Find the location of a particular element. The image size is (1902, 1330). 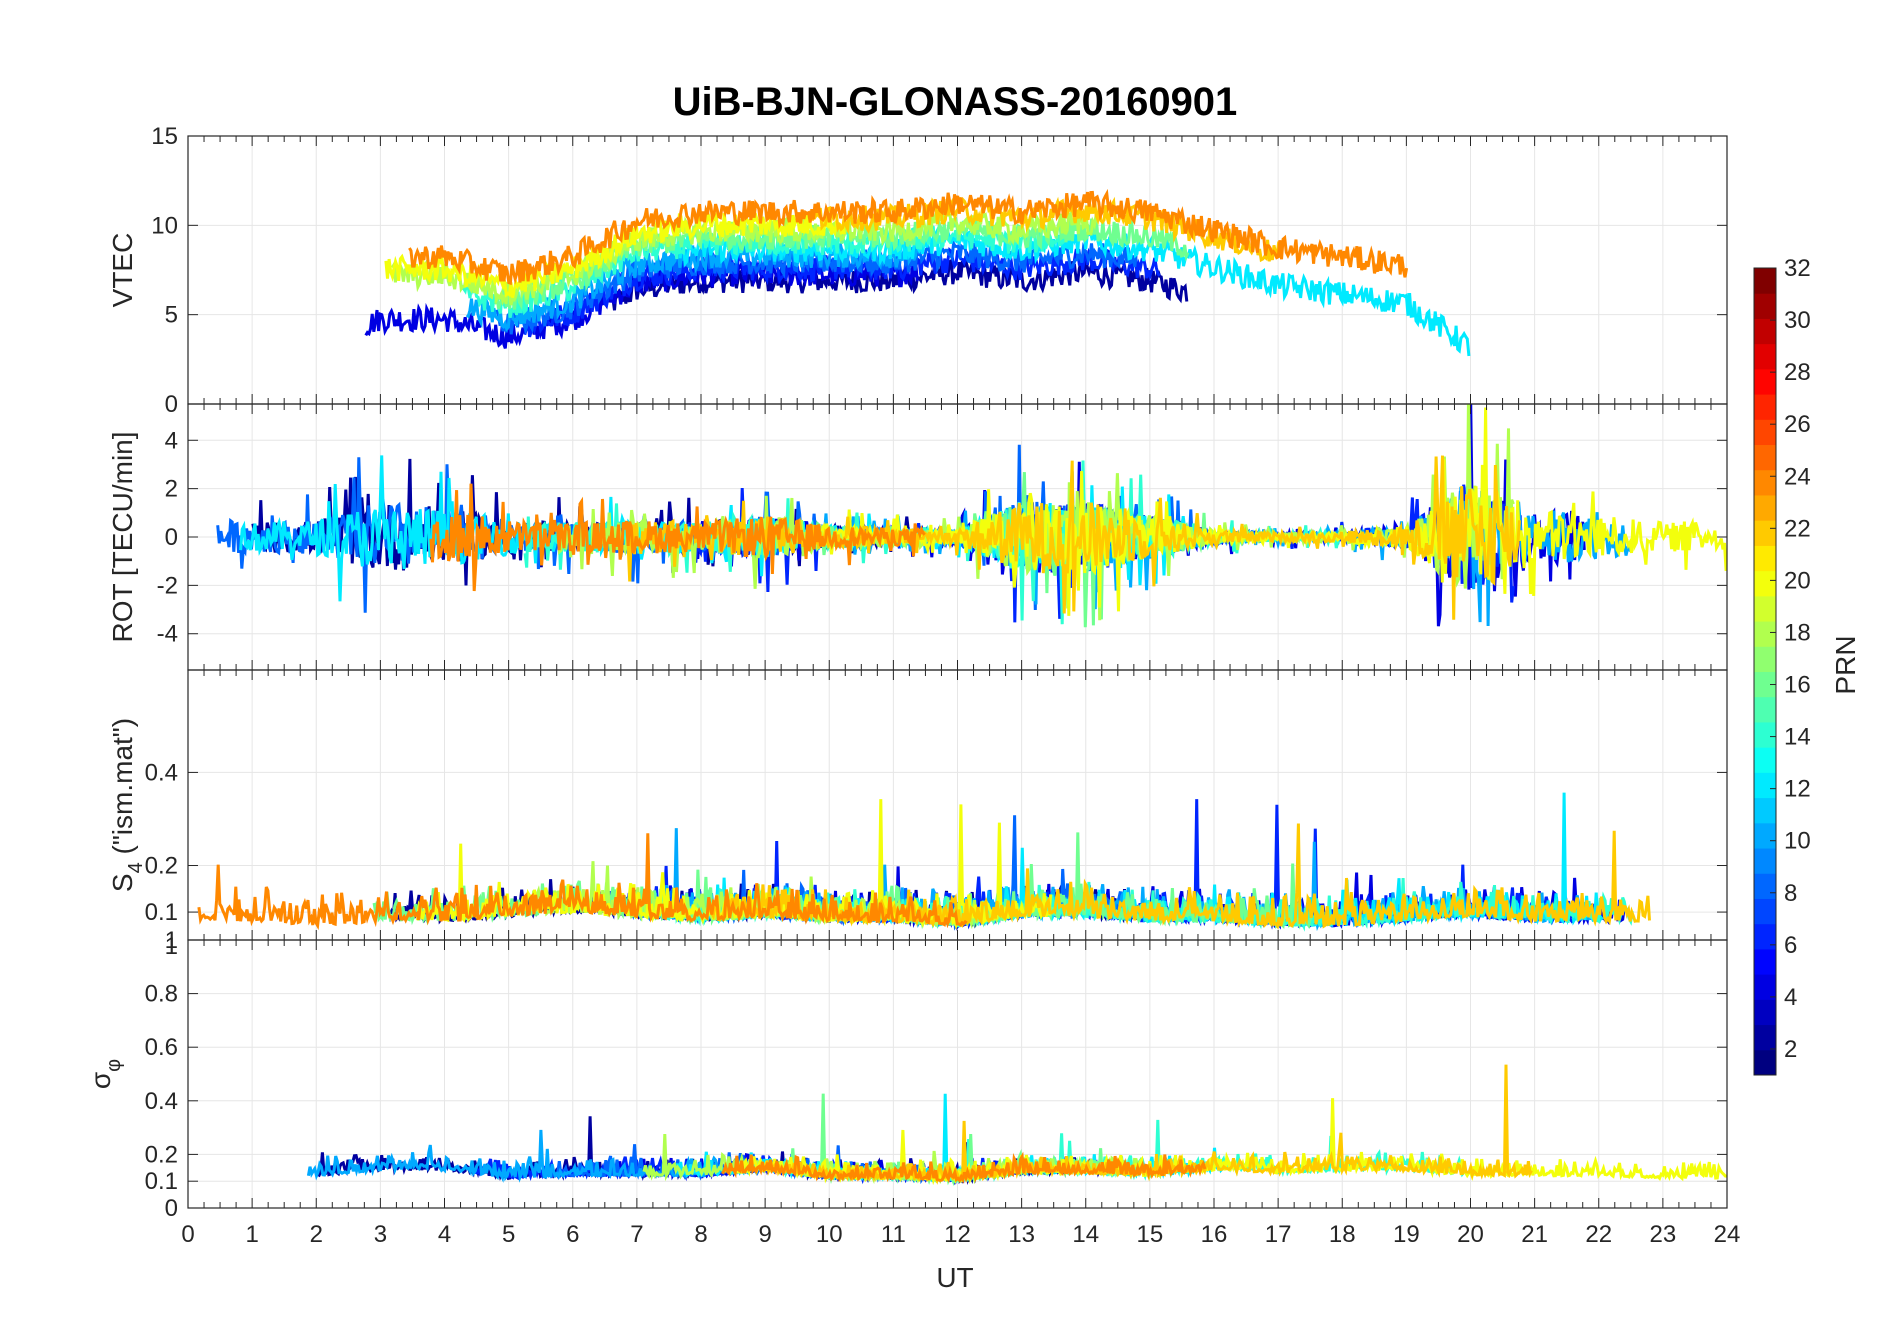

colorbar-tick-label: 26 is located at coordinates (1797, 424).